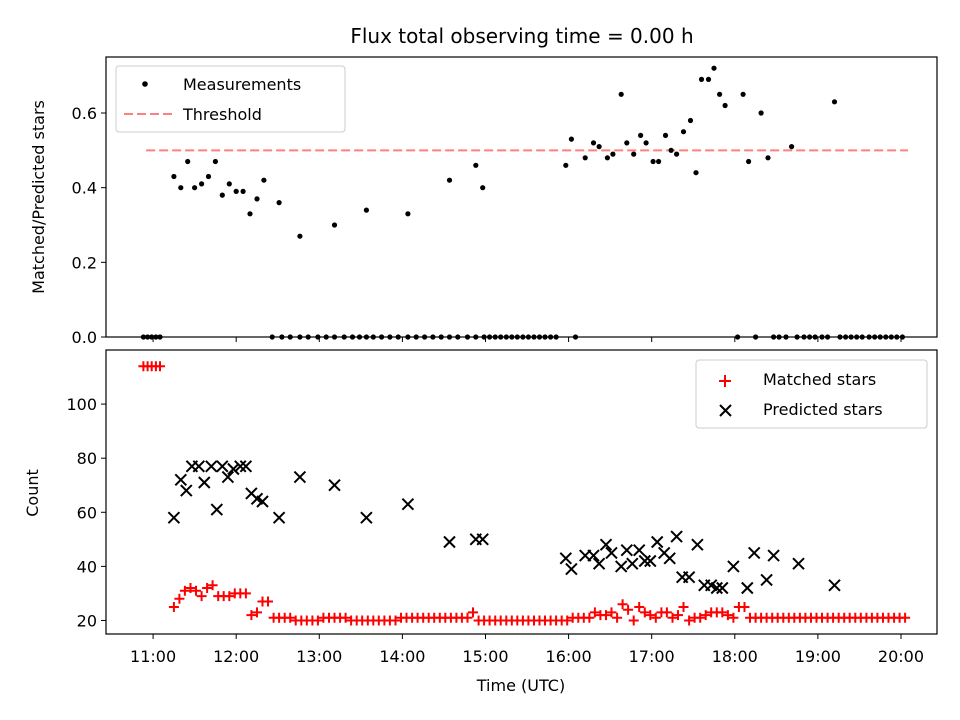 The height and width of the screenshot is (720, 960). What do you see at coordinates (818, 656) in the screenshot?
I see `x-tick-label: 19:00` at bounding box center [818, 656].